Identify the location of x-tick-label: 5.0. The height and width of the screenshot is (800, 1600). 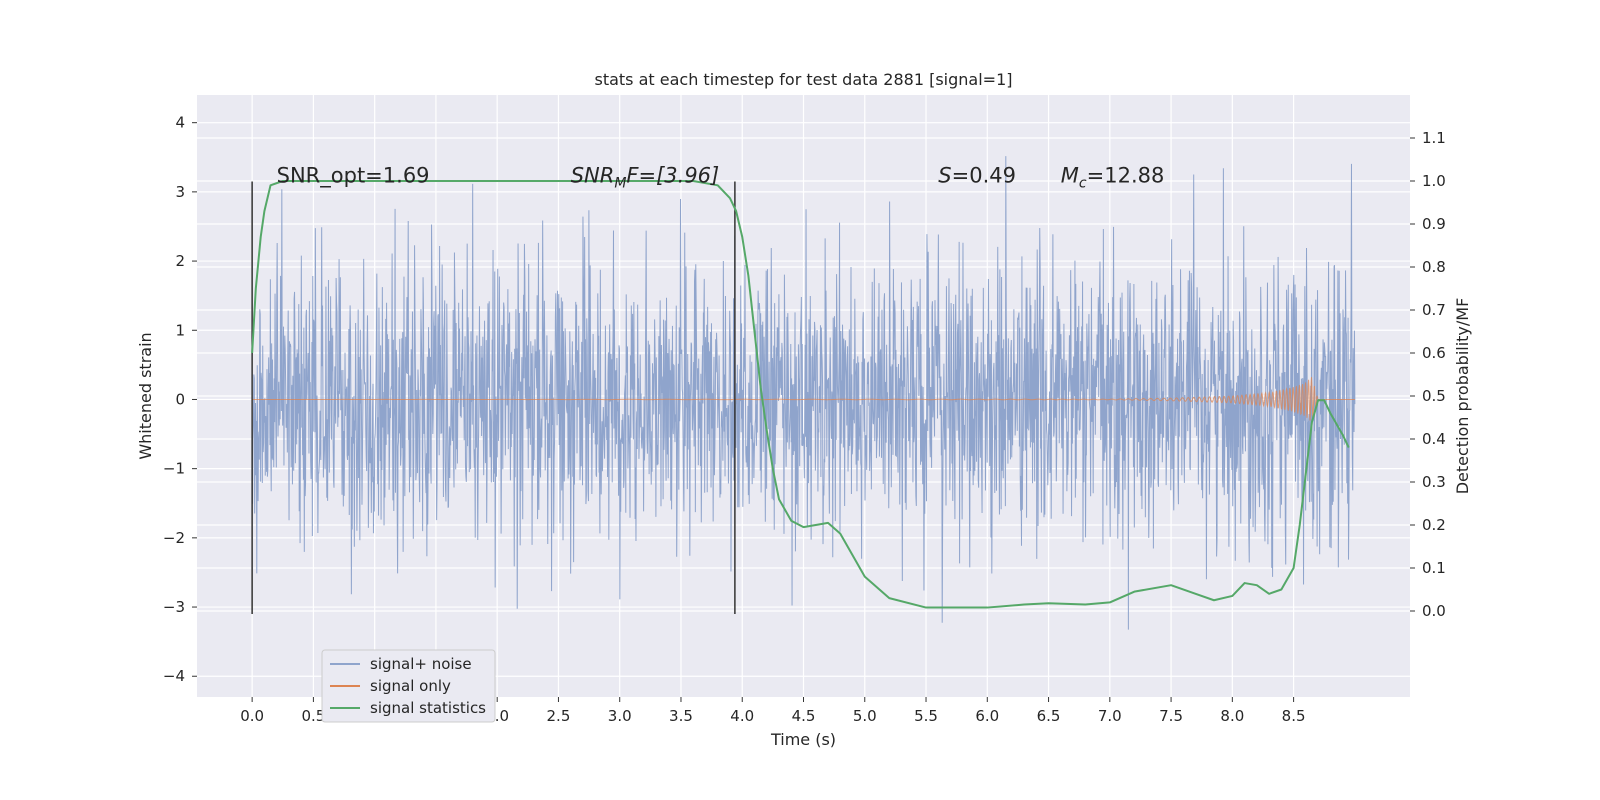
(865, 716).